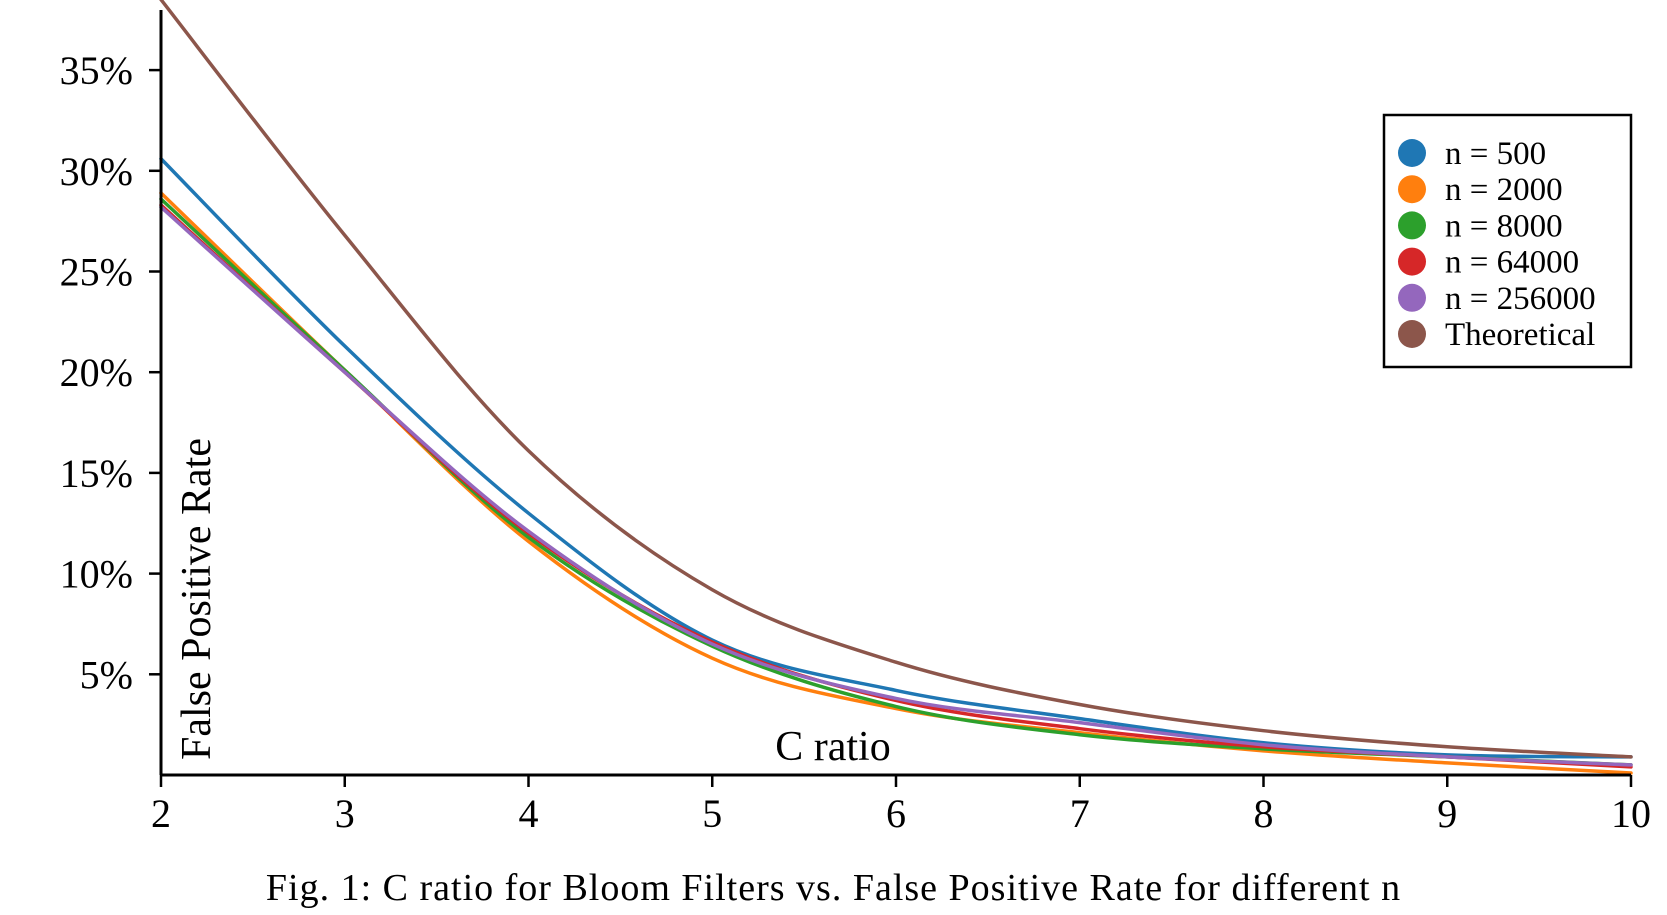 The width and height of the screenshot is (1667, 915). What do you see at coordinates (1495, 154) in the screenshot?
I see `legend-label-n-500: n = 500` at bounding box center [1495, 154].